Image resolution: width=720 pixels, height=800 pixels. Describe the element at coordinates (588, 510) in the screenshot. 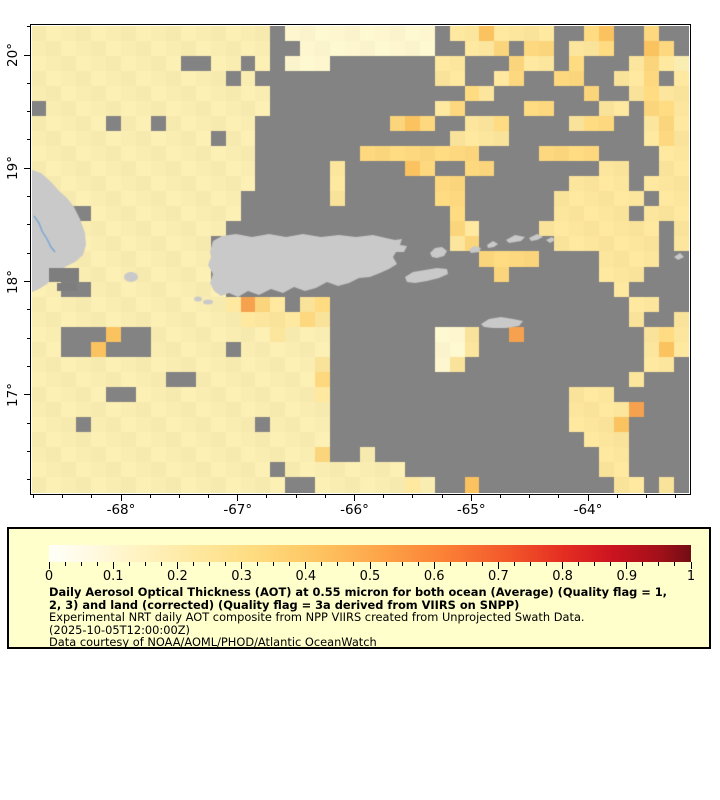

I see `x-axis-label: -64°` at that location.